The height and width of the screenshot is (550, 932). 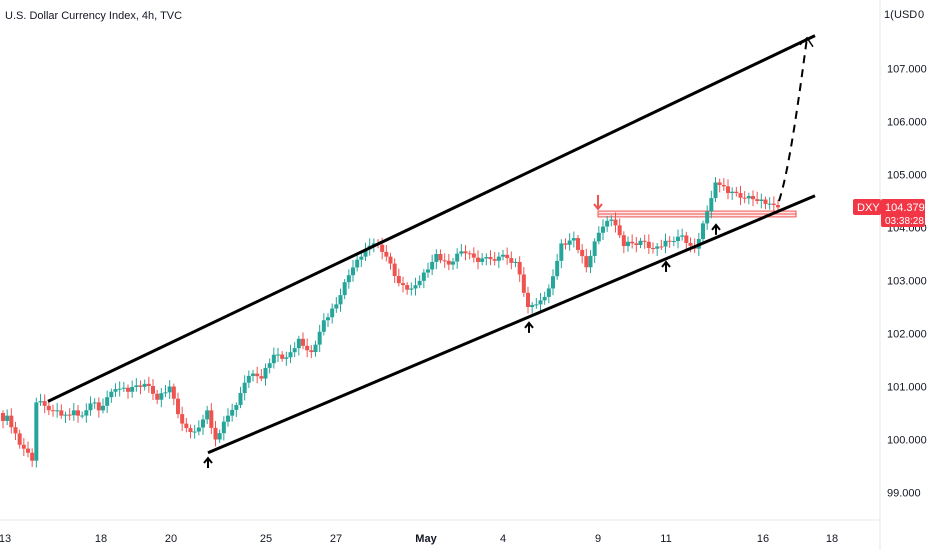 What do you see at coordinates (907, 70) in the screenshot?
I see `price-tick-label: 107.000` at bounding box center [907, 70].